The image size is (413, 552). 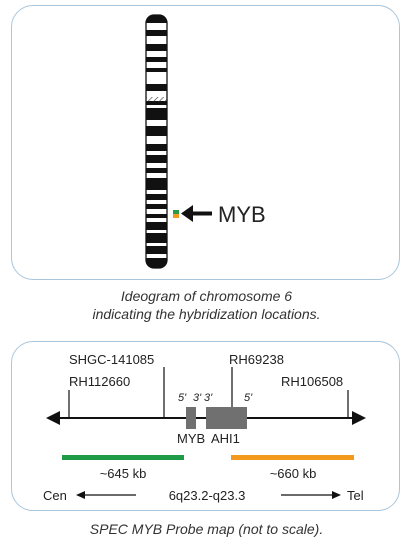 I want to click on chromosome-6-ideogram, so click(x=156, y=141).